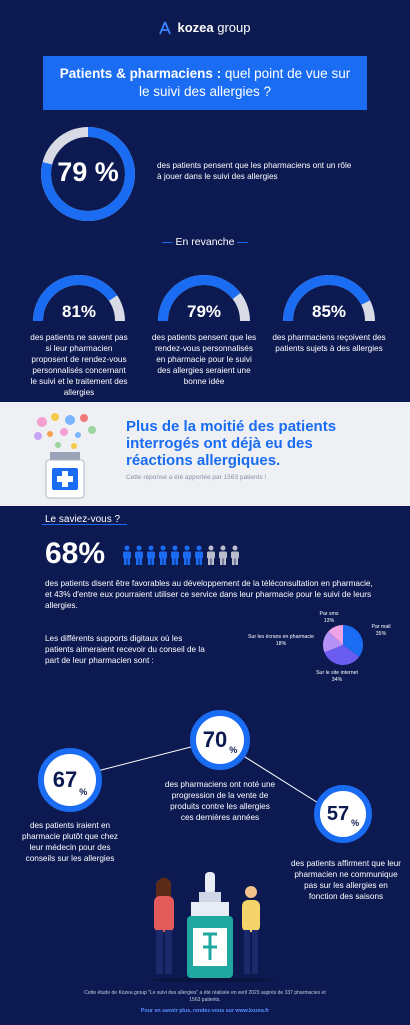  I want to click on people-icons, so click(181, 555).